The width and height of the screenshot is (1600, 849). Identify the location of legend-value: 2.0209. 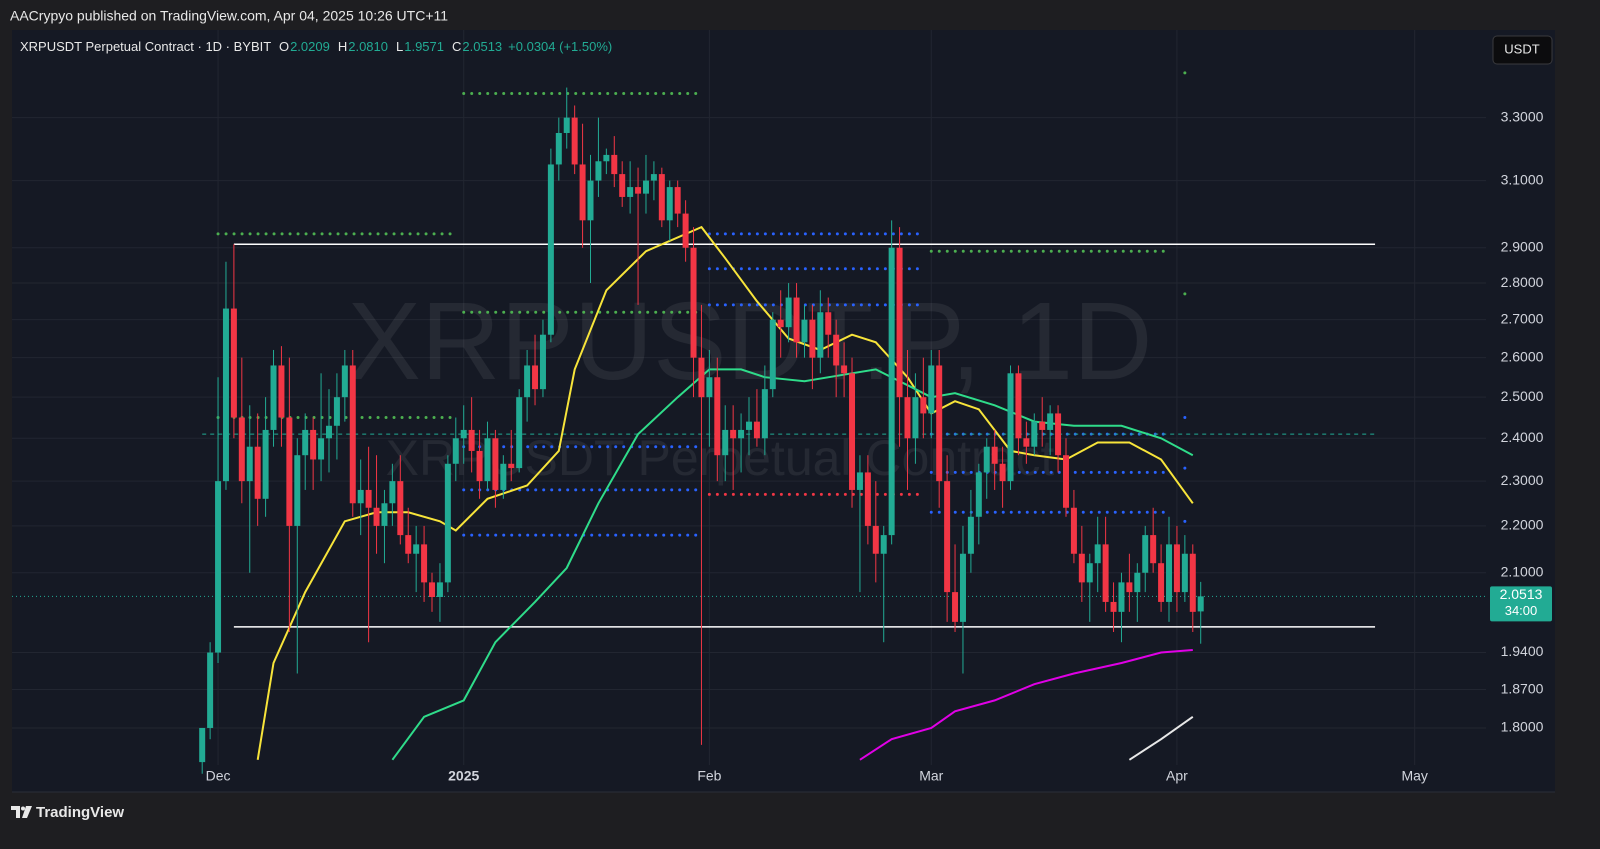
(310, 46).